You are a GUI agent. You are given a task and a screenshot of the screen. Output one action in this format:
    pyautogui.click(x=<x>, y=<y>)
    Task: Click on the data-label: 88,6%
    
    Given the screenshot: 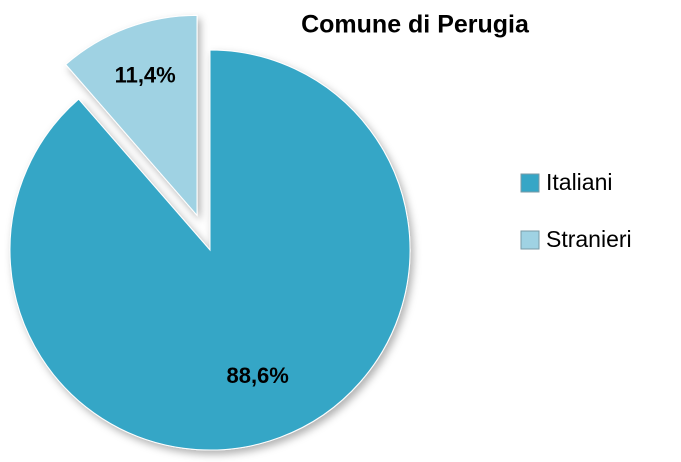 What is the action you would take?
    pyautogui.click(x=257, y=375)
    